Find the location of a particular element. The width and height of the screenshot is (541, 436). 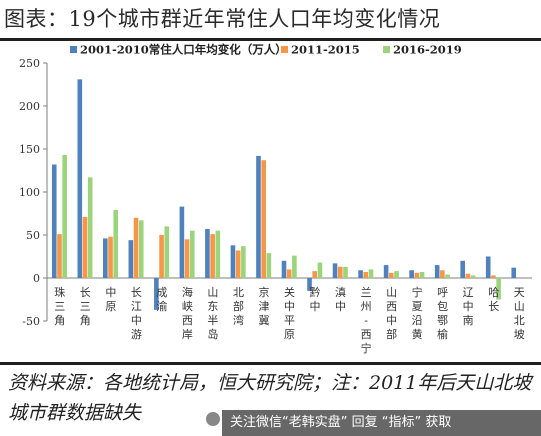

category-label: 海峡西岸 is located at coordinates (187, 313).